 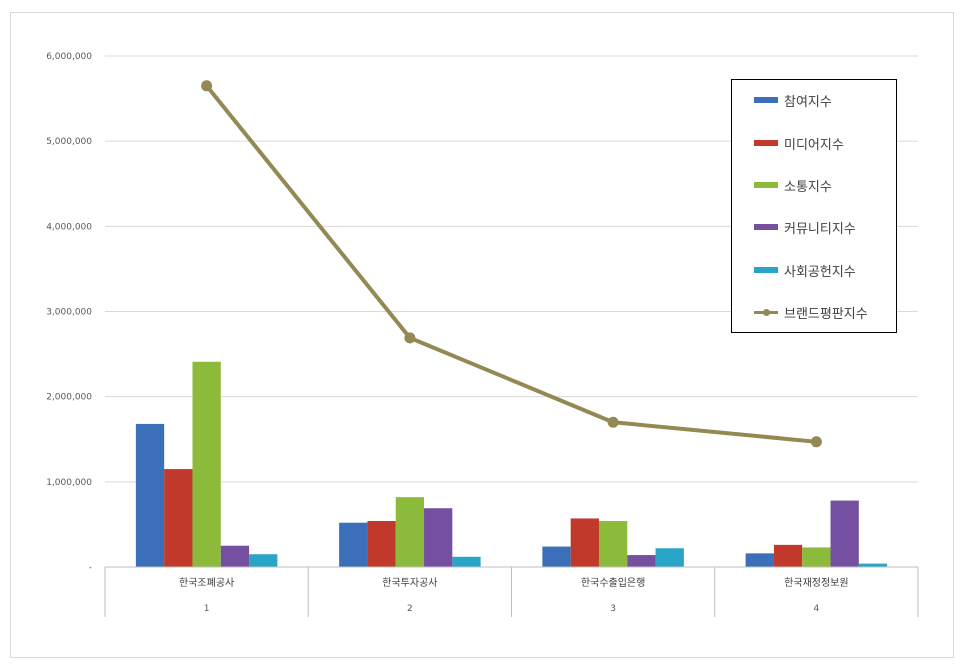 What do you see at coordinates (820, 229) in the screenshot?
I see `legend-label: 커뮤니티지수` at bounding box center [820, 229].